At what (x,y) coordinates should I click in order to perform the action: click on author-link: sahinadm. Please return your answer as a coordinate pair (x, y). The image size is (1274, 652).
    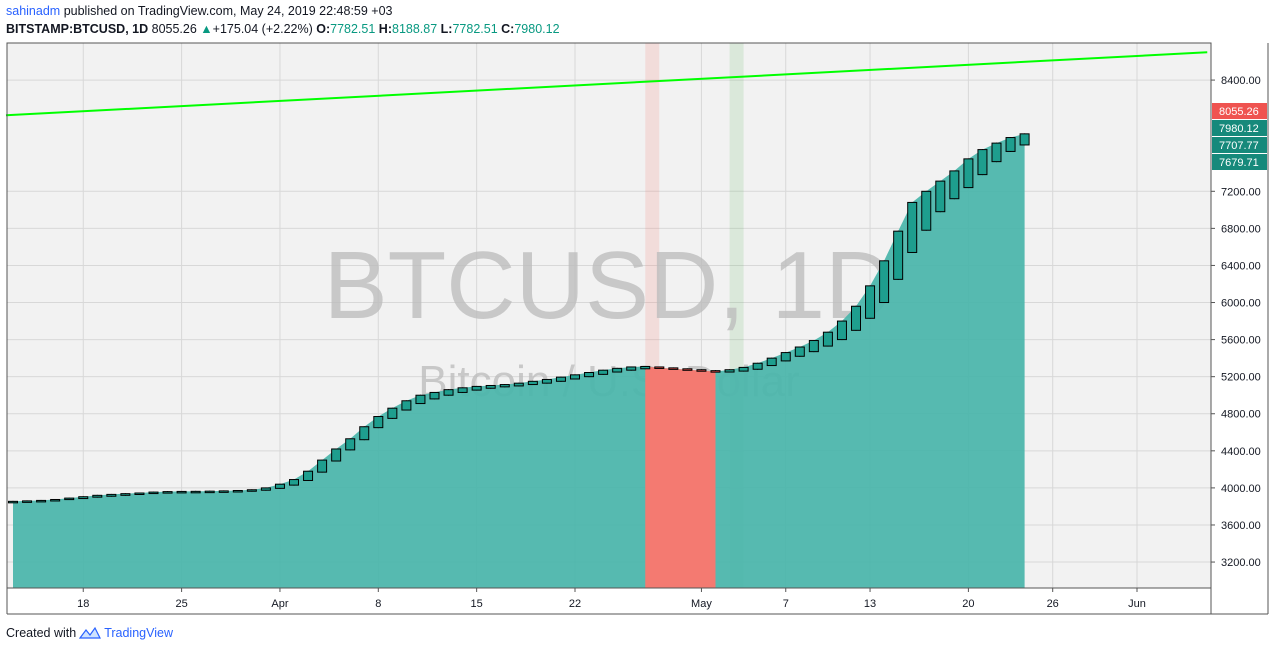
    Looking at the image, I should click on (33, 11).